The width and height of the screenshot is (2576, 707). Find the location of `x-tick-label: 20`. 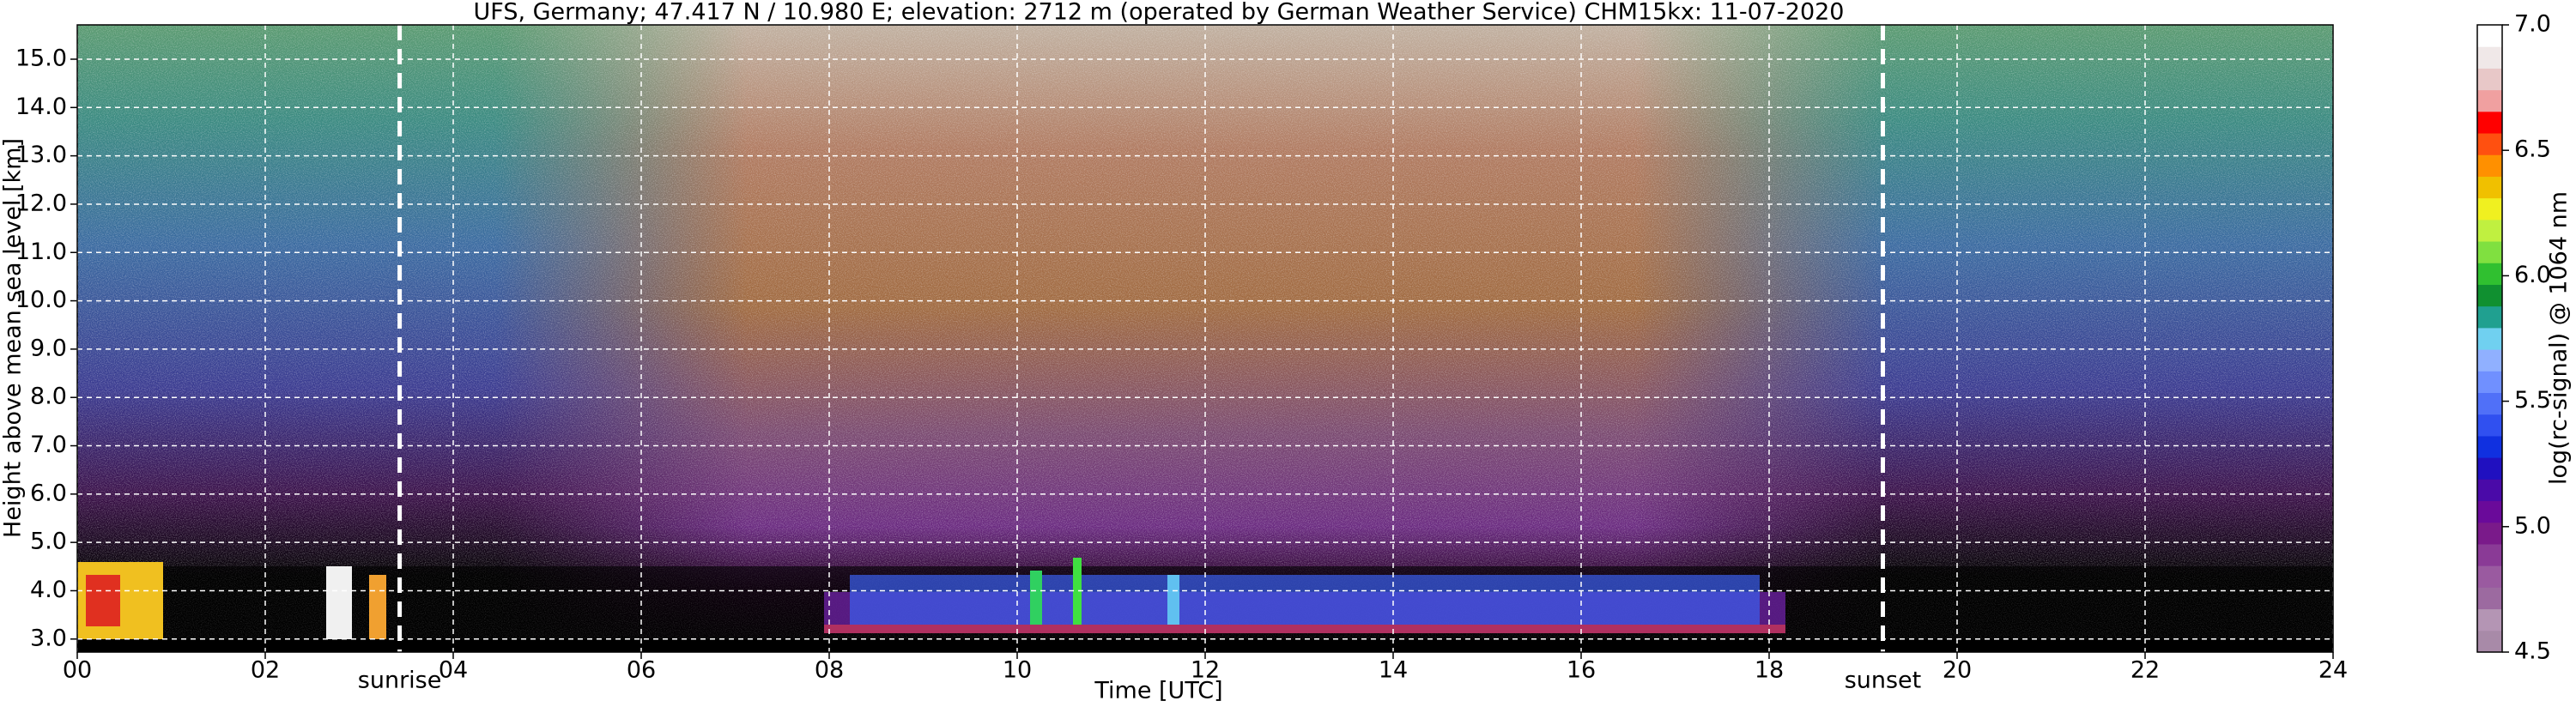

x-tick-label: 20 is located at coordinates (1957, 670).